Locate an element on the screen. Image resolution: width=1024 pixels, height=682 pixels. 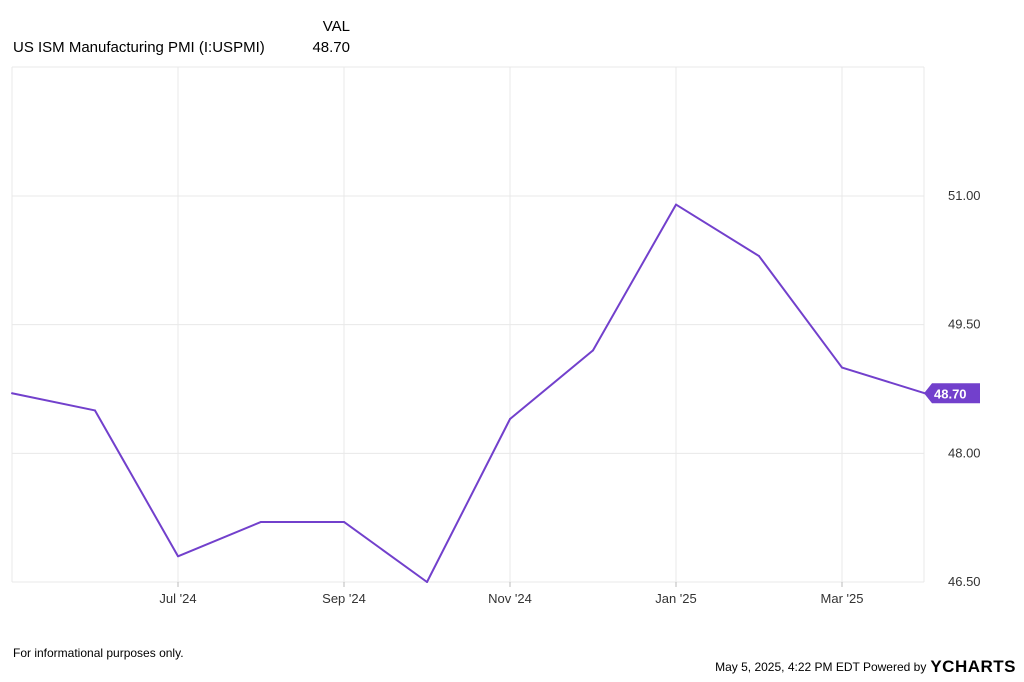
y-tick-label: 49.50 is located at coordinates (964, 324).